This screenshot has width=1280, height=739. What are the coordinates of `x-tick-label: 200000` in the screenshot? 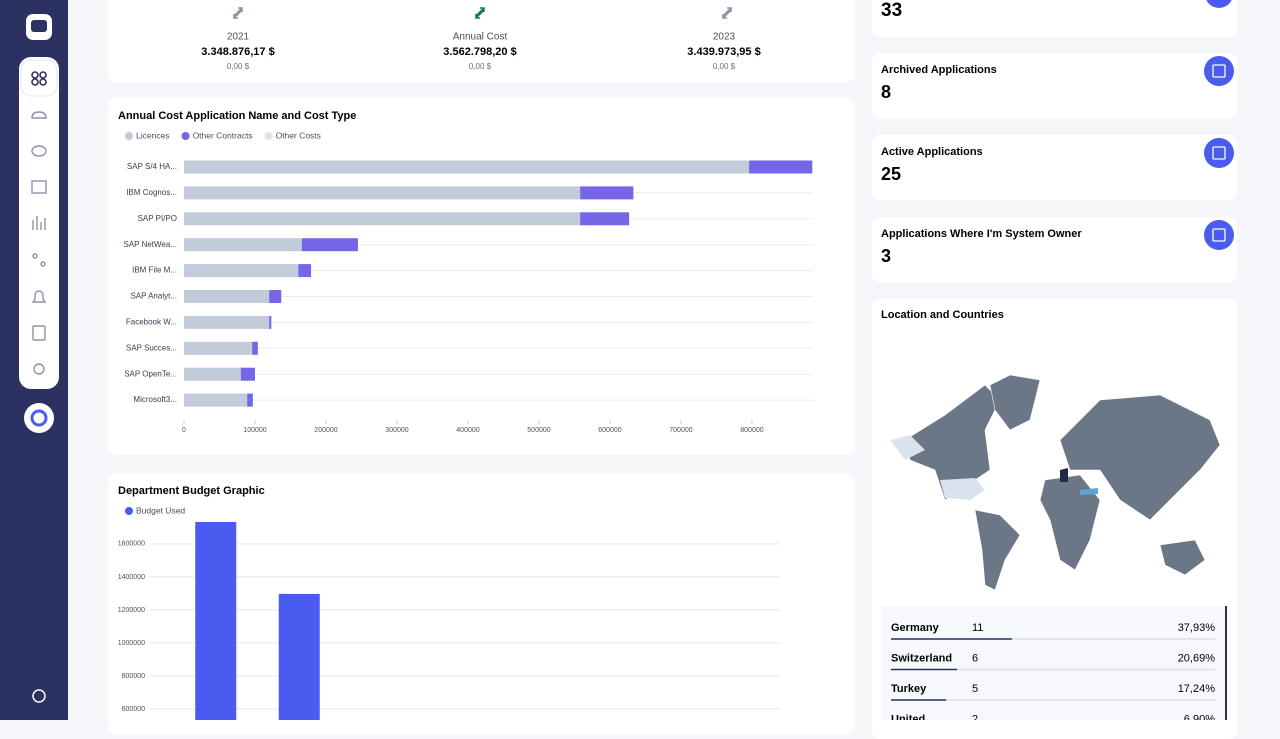 It's located at (325, 430).